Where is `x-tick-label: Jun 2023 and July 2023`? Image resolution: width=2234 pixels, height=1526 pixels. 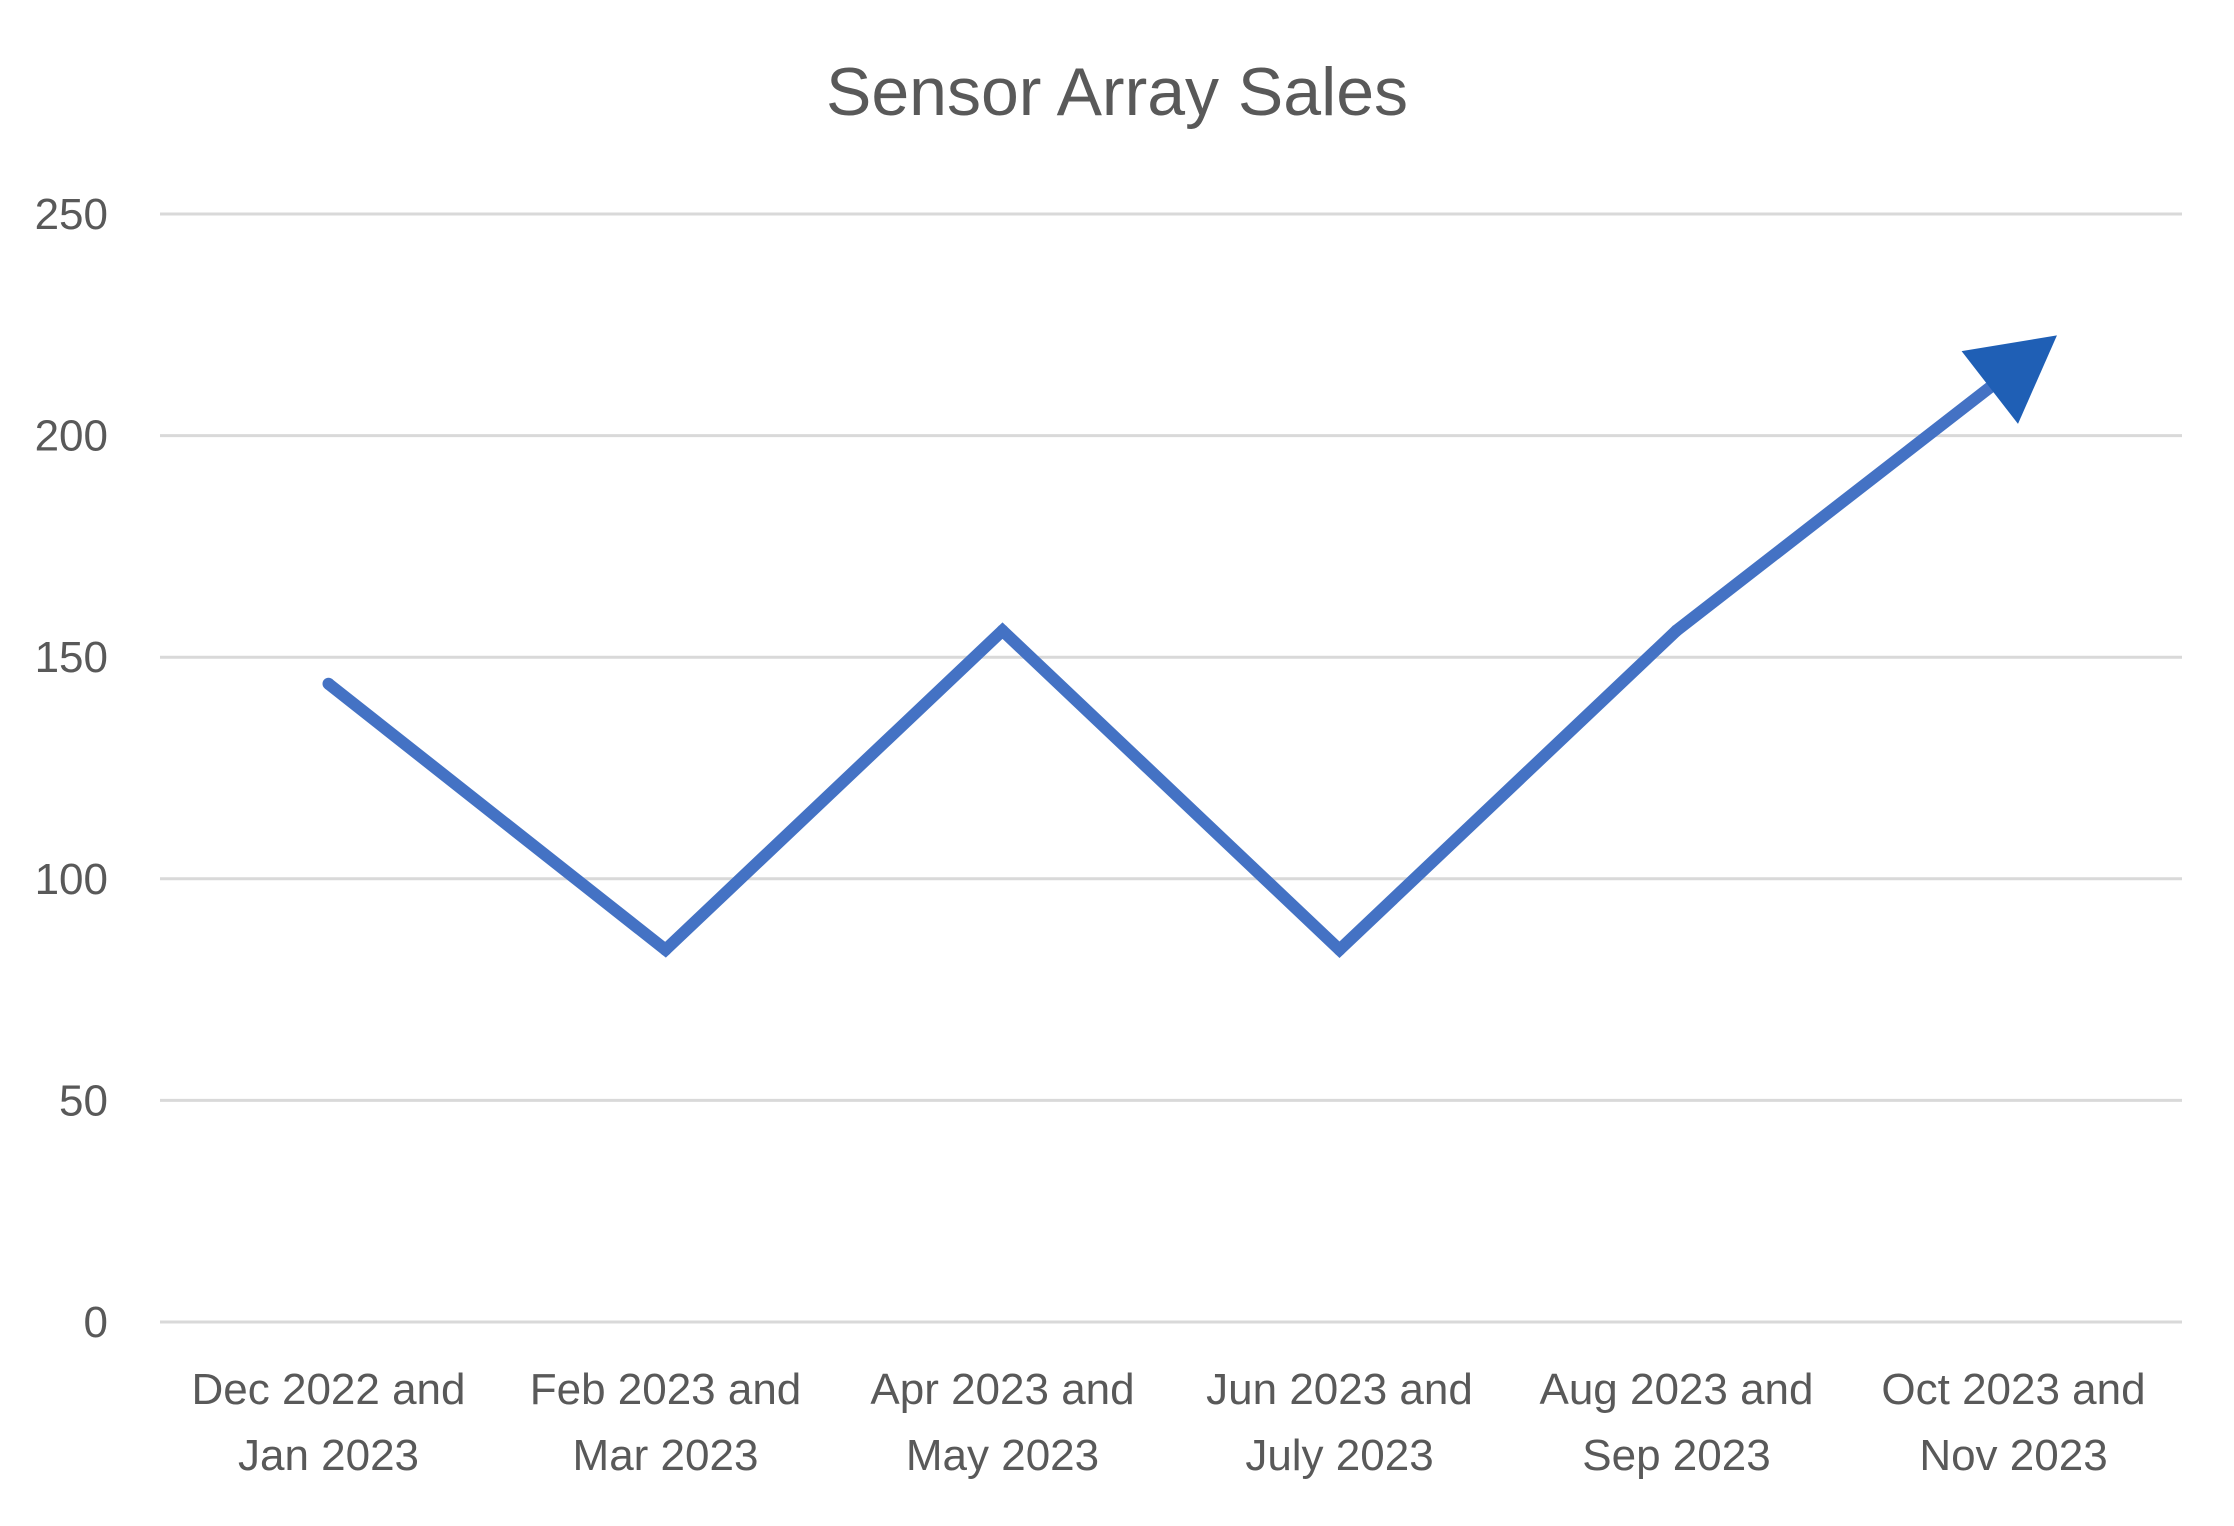 x-tick-label: Jun 2023 and July 2023 is located at coordinates (1339, 1422).